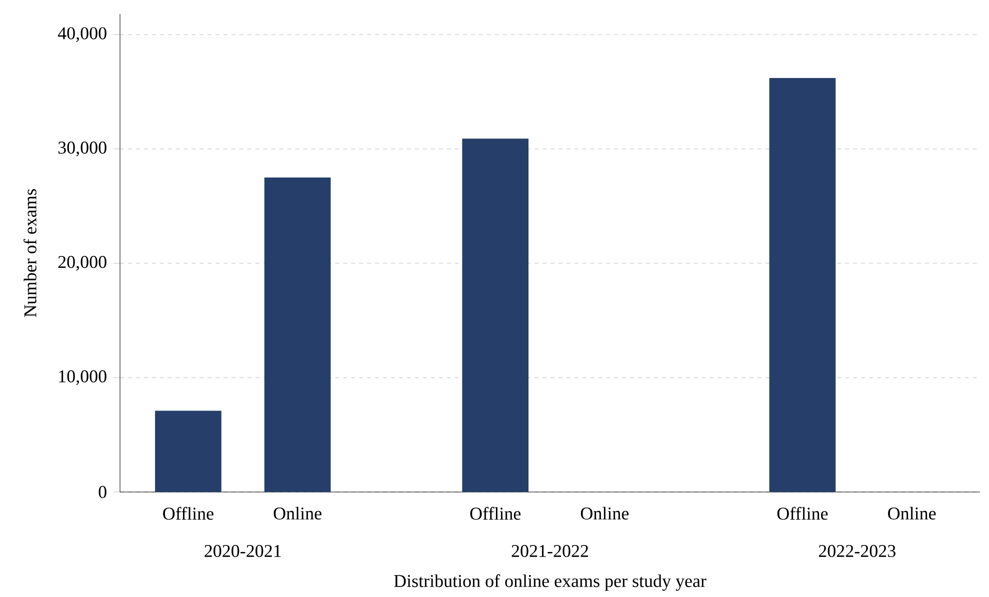  I want to click on series-label: Offline, so click(188, 513).